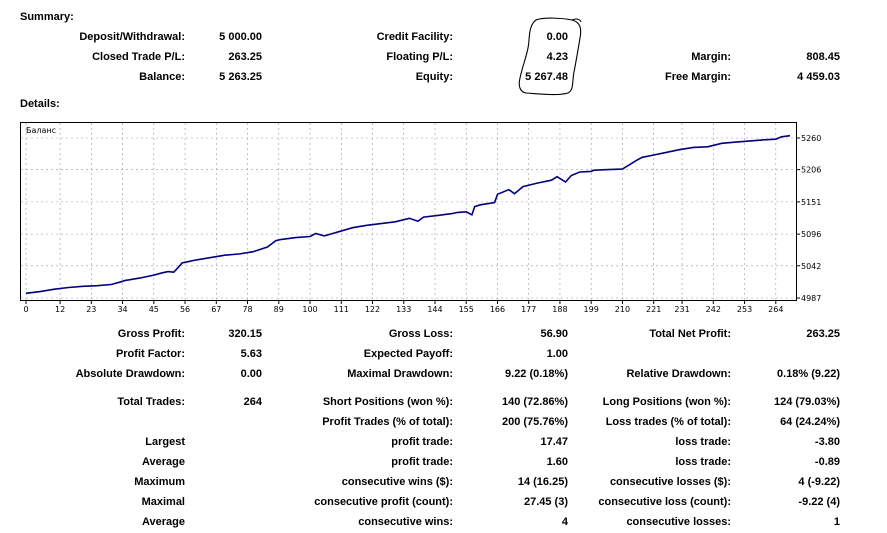 This screenshot has width=887, height=533. What do you see at coordinates (542, 482) in the screenshot?
I see `max-consecutive-wins-value: 14 (16.25)` at bounding box center [542, 482].